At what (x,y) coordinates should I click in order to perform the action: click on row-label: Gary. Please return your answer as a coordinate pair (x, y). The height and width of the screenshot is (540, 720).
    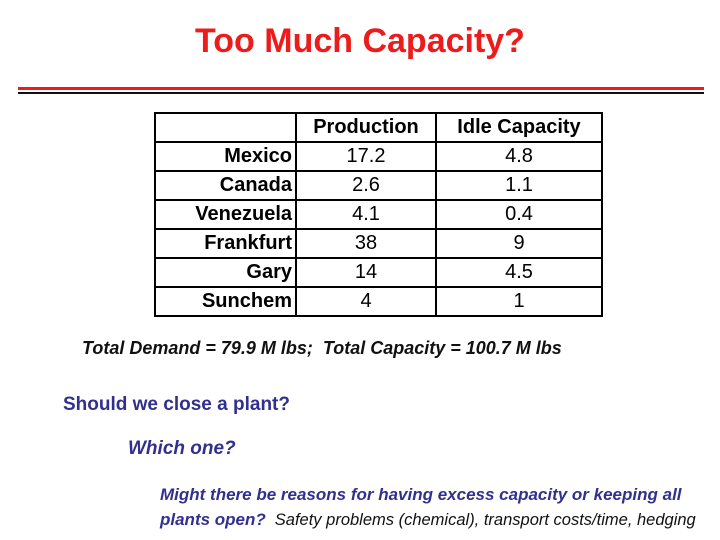
    Looking at the image, I should click on (225, 272).